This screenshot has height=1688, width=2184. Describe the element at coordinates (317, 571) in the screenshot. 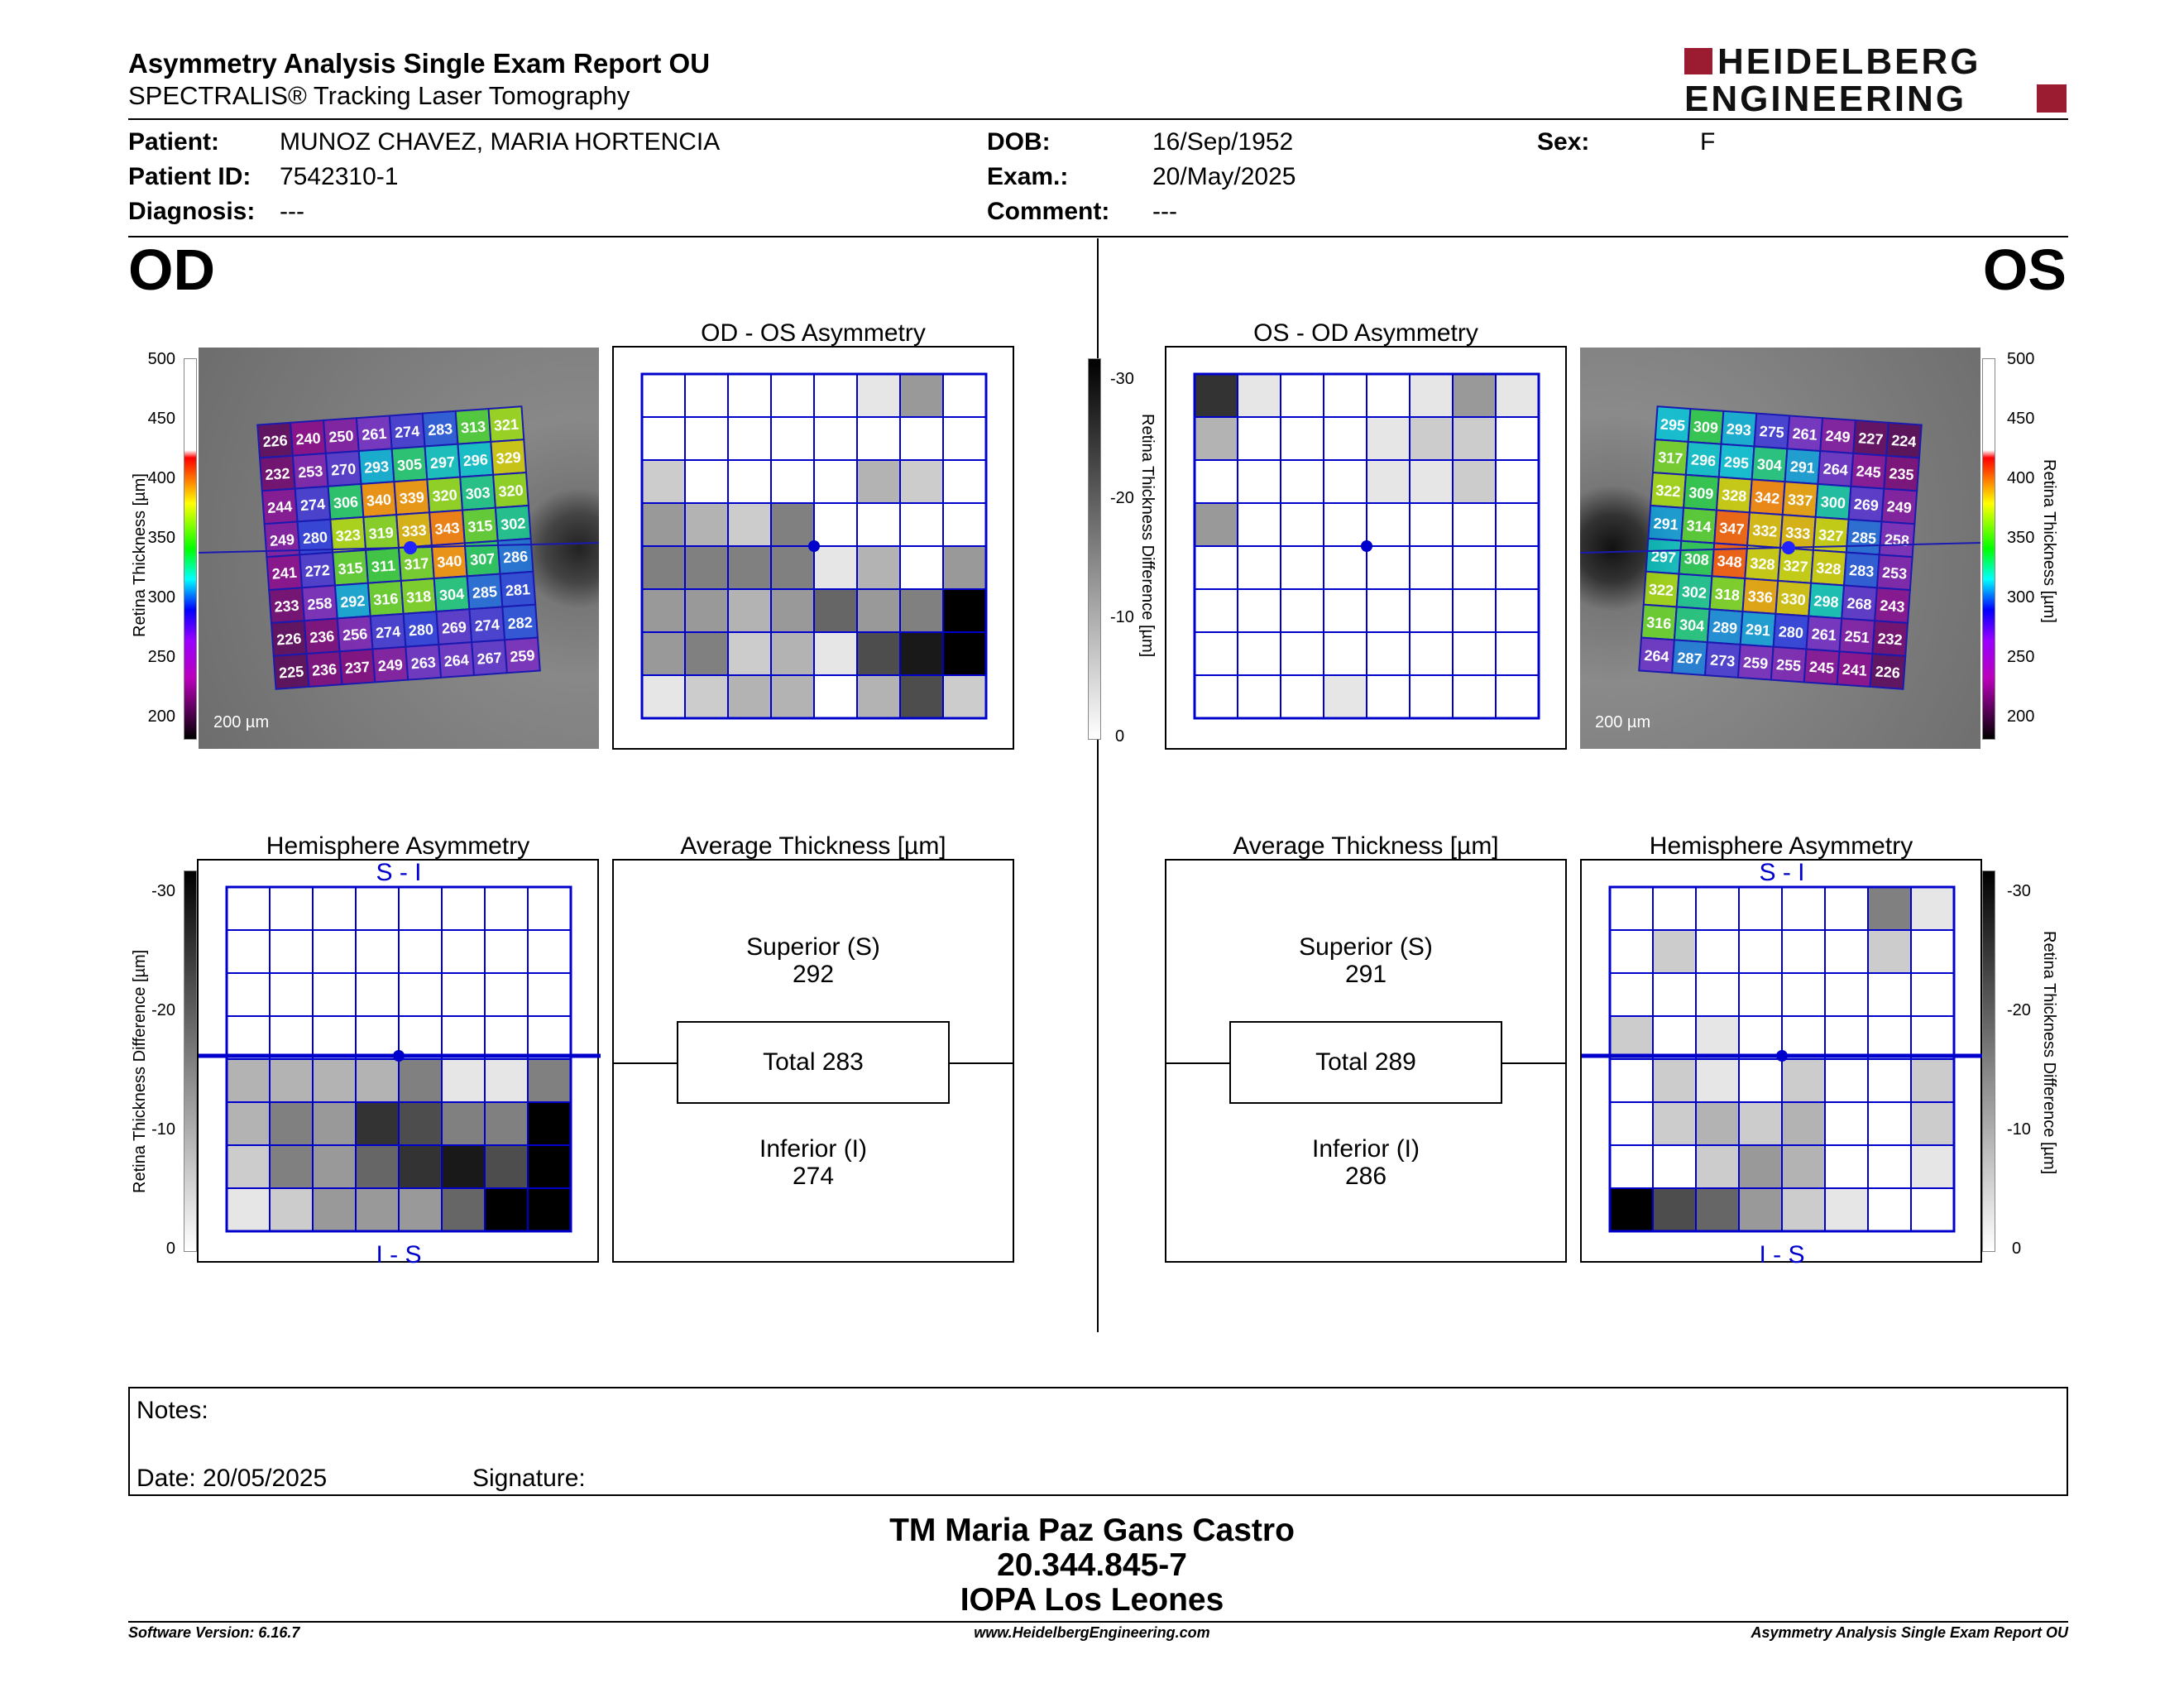

I see `thickness-value: 272` at that location.